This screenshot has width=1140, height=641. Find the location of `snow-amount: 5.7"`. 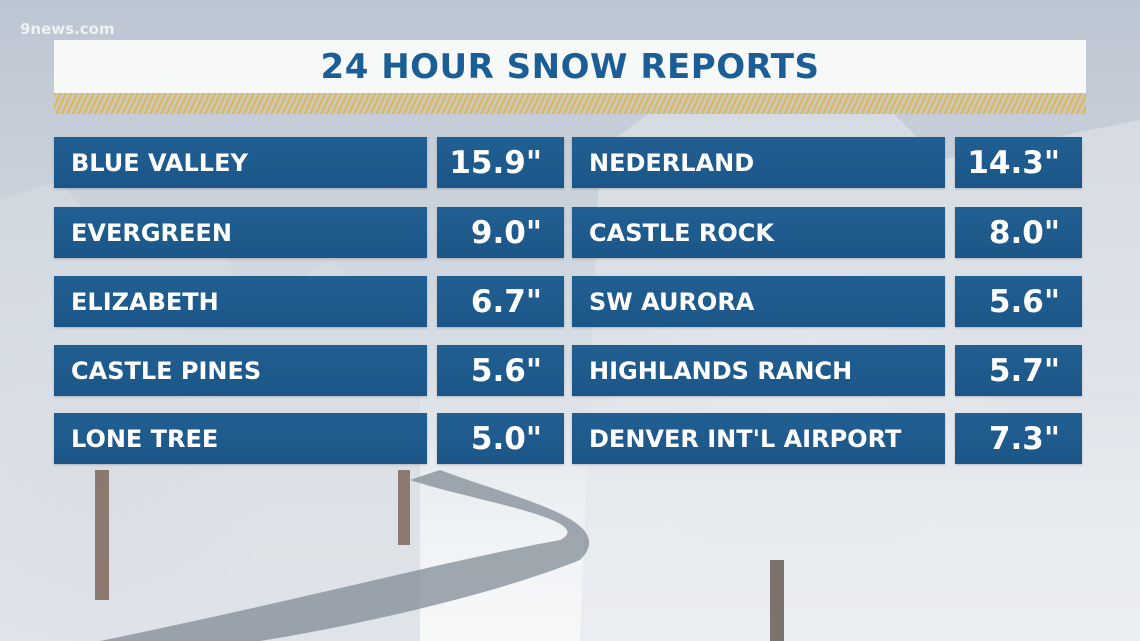

snow-amount: 5.7" is located at coordinates (1018, 370).